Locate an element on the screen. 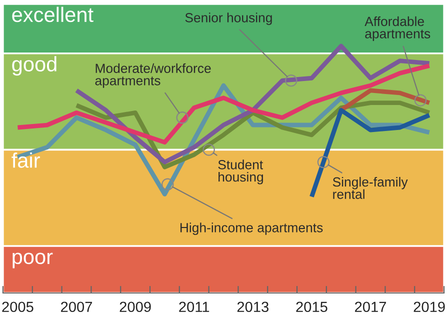 The width and height of the screenshot is (447, 321). x-tick-label: 2009 is located at coordinates (135, 307).